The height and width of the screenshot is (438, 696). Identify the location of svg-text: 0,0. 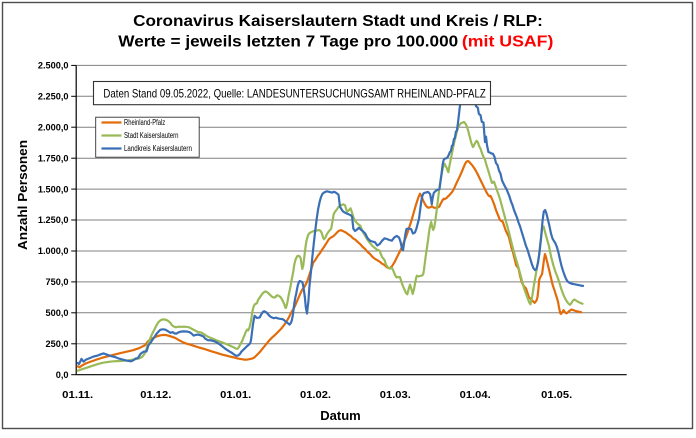
(62, 375).